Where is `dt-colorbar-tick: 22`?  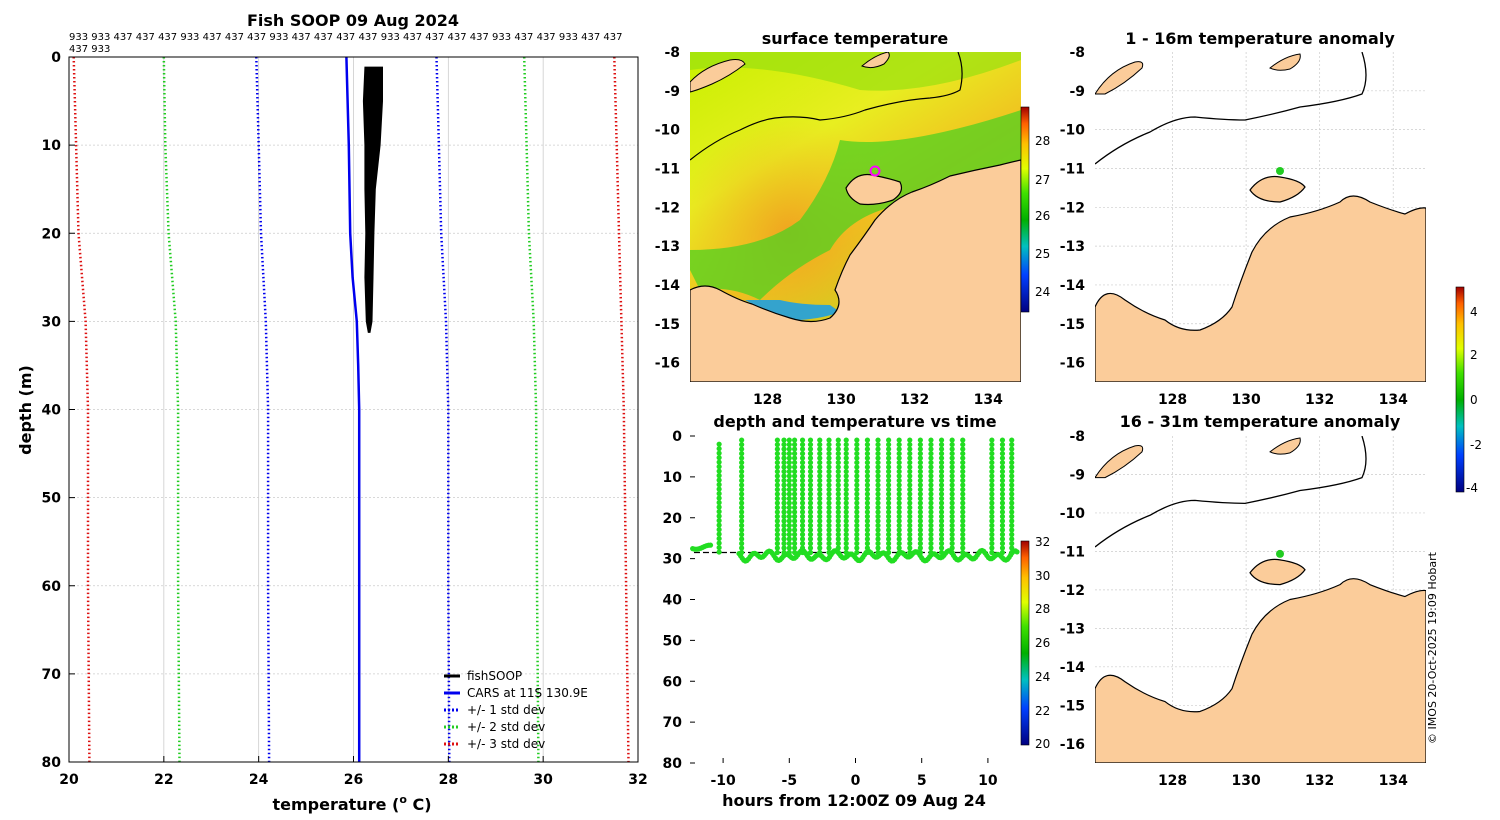
dt-colorbar-tick: 22 is located at coordinates (1042, 711).